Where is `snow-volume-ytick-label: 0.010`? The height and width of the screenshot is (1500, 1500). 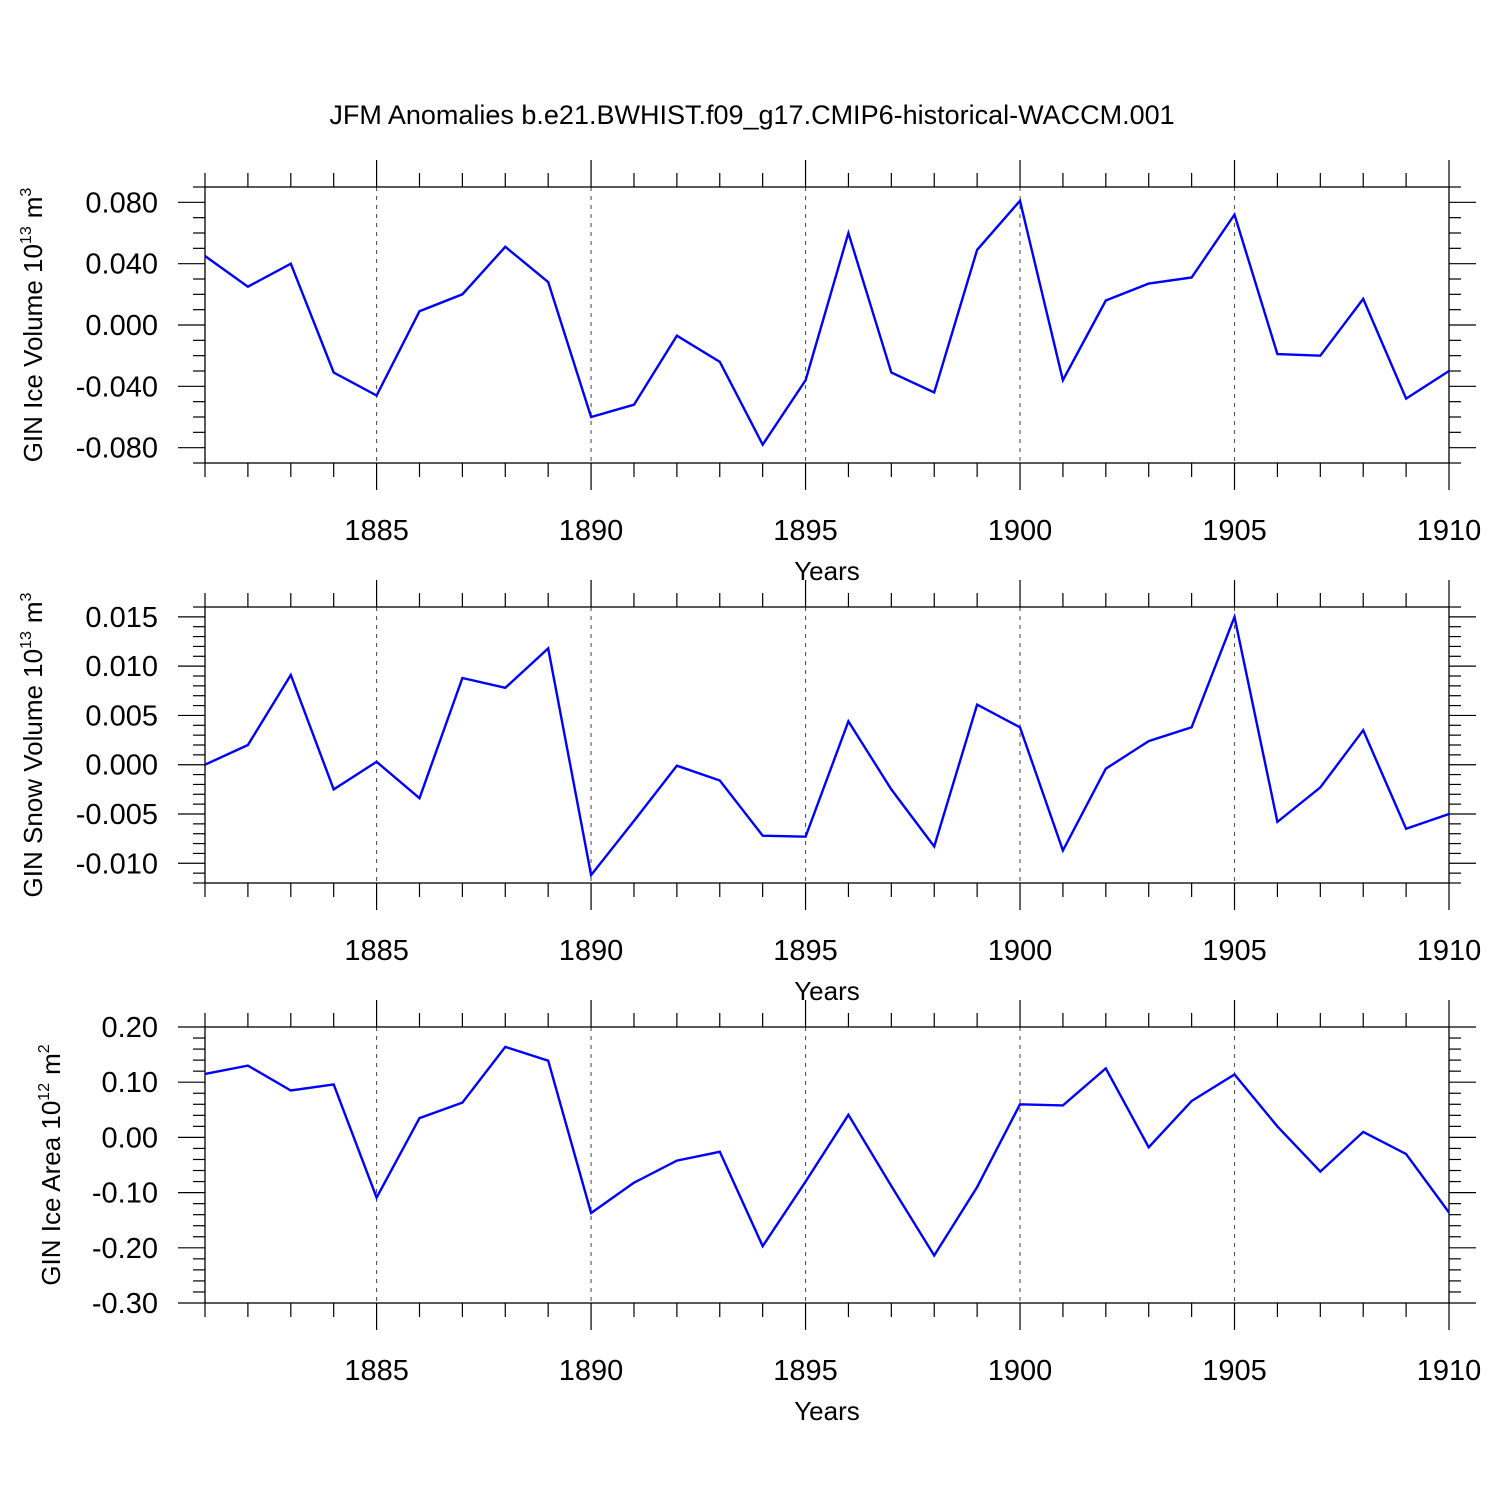 snow-volume-ytick-label: 0.010 is located at coordinates (121, 667).